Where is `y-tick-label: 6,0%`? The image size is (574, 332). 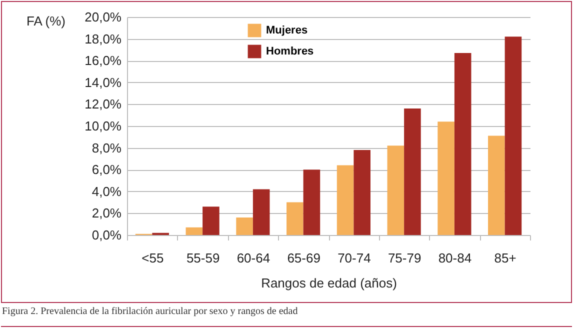
y-tick-label: 6,0% is located at coordinates (107, 170).